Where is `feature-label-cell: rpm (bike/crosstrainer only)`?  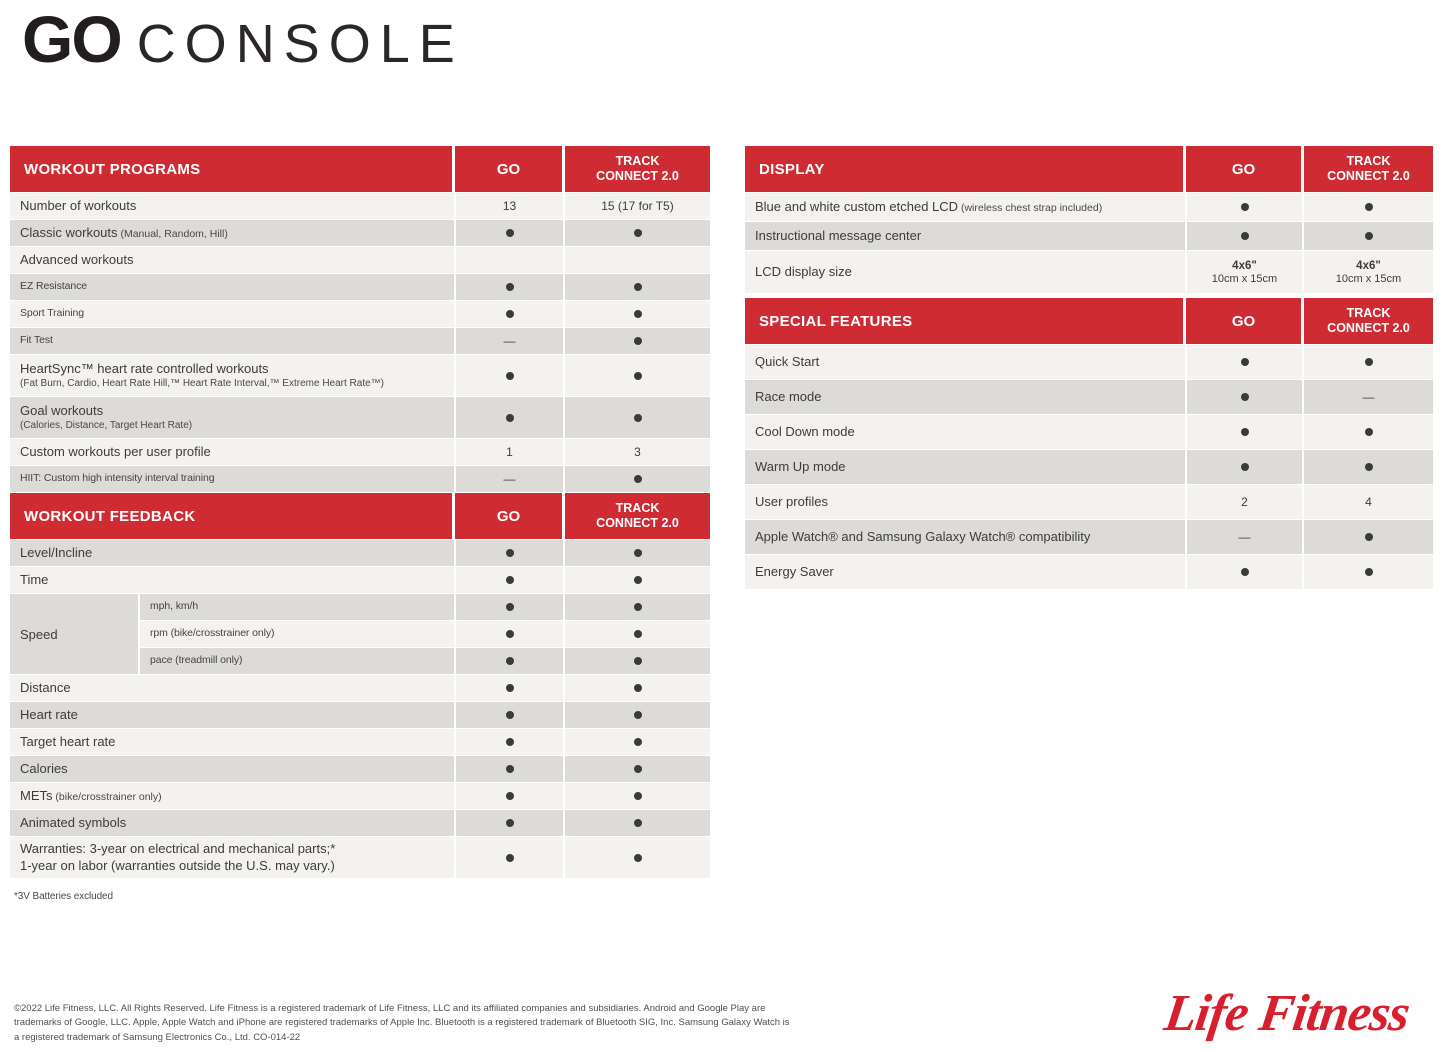
feature-label-cell: rpm (bike/crosstrainer only) is located at coordinates (297, 634).